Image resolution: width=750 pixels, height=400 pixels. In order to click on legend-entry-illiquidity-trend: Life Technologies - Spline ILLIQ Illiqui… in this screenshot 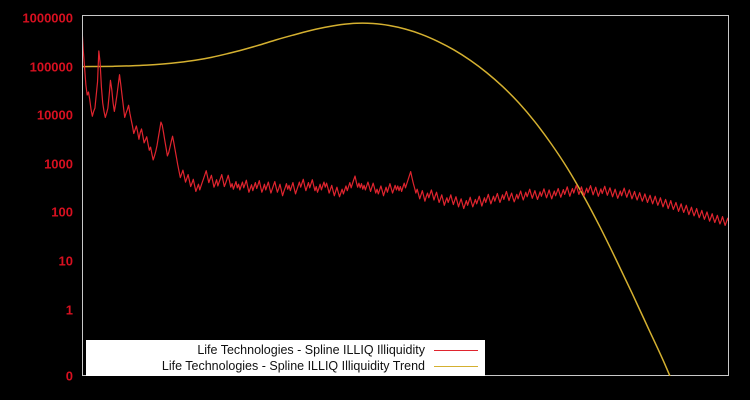, I will do `click(285, 366)`.